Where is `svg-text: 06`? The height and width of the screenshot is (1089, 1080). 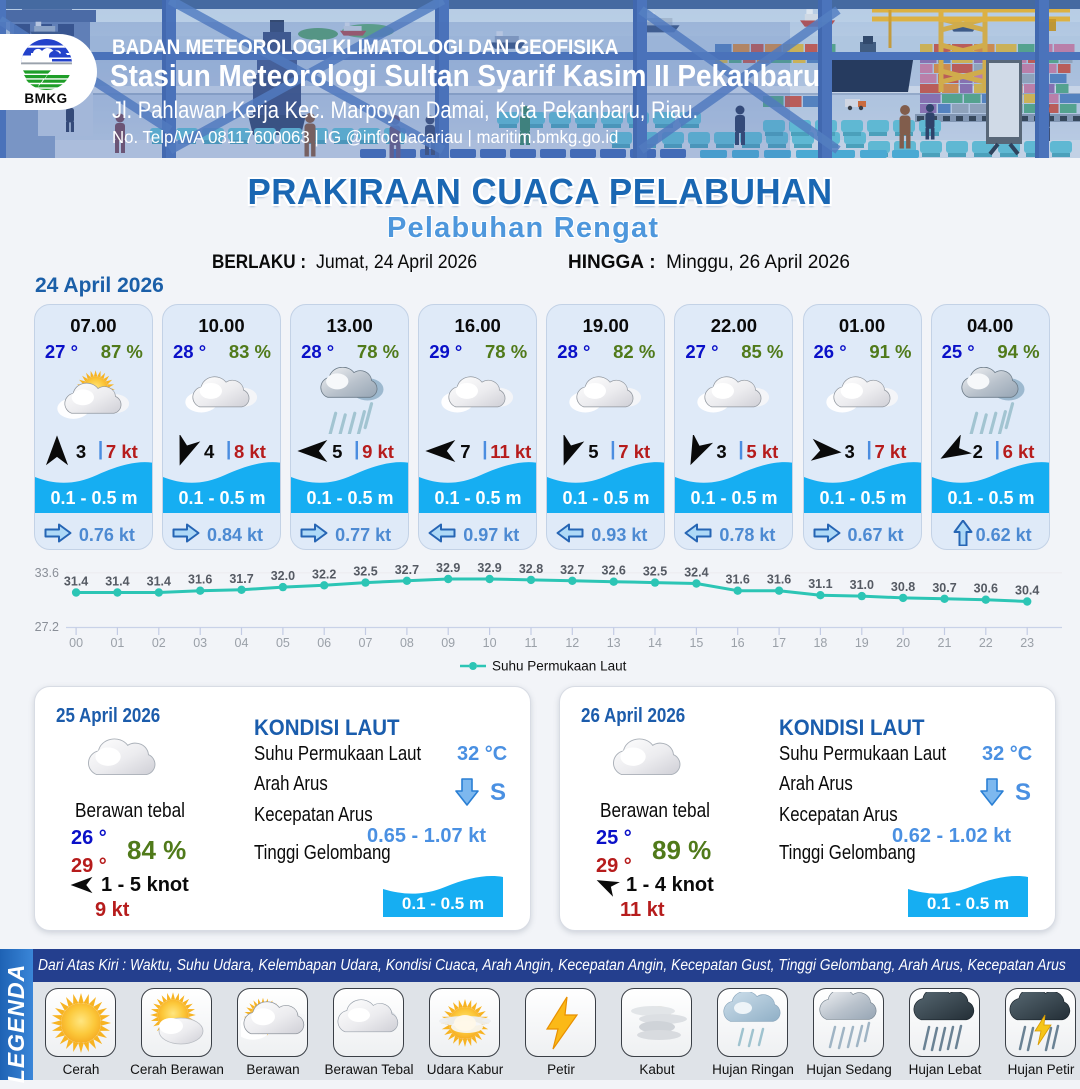 svg-text: 06 is located at coordinates (324, 643).